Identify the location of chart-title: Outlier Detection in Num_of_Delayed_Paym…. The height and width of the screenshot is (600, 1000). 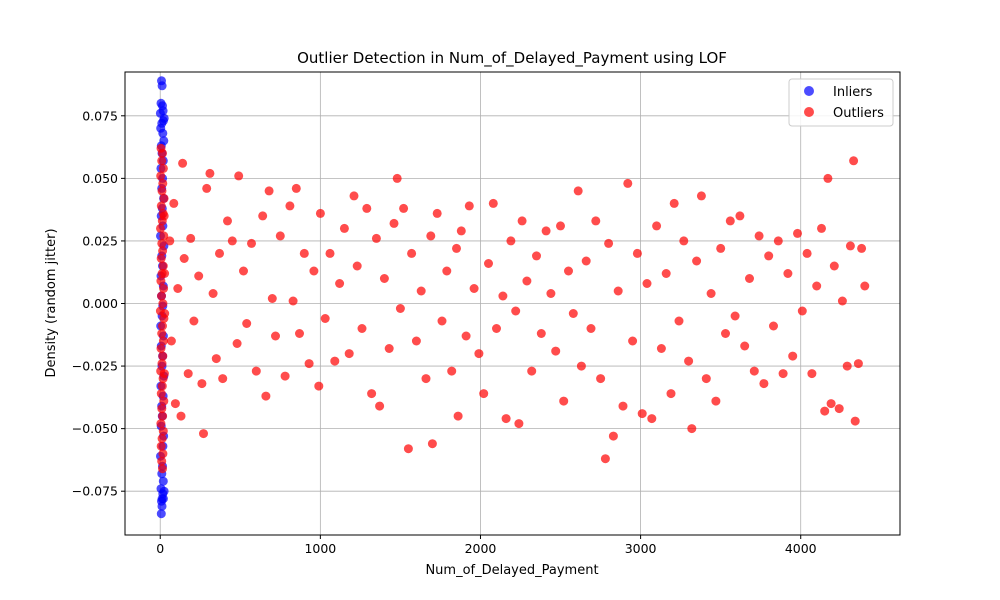
(512, 58).